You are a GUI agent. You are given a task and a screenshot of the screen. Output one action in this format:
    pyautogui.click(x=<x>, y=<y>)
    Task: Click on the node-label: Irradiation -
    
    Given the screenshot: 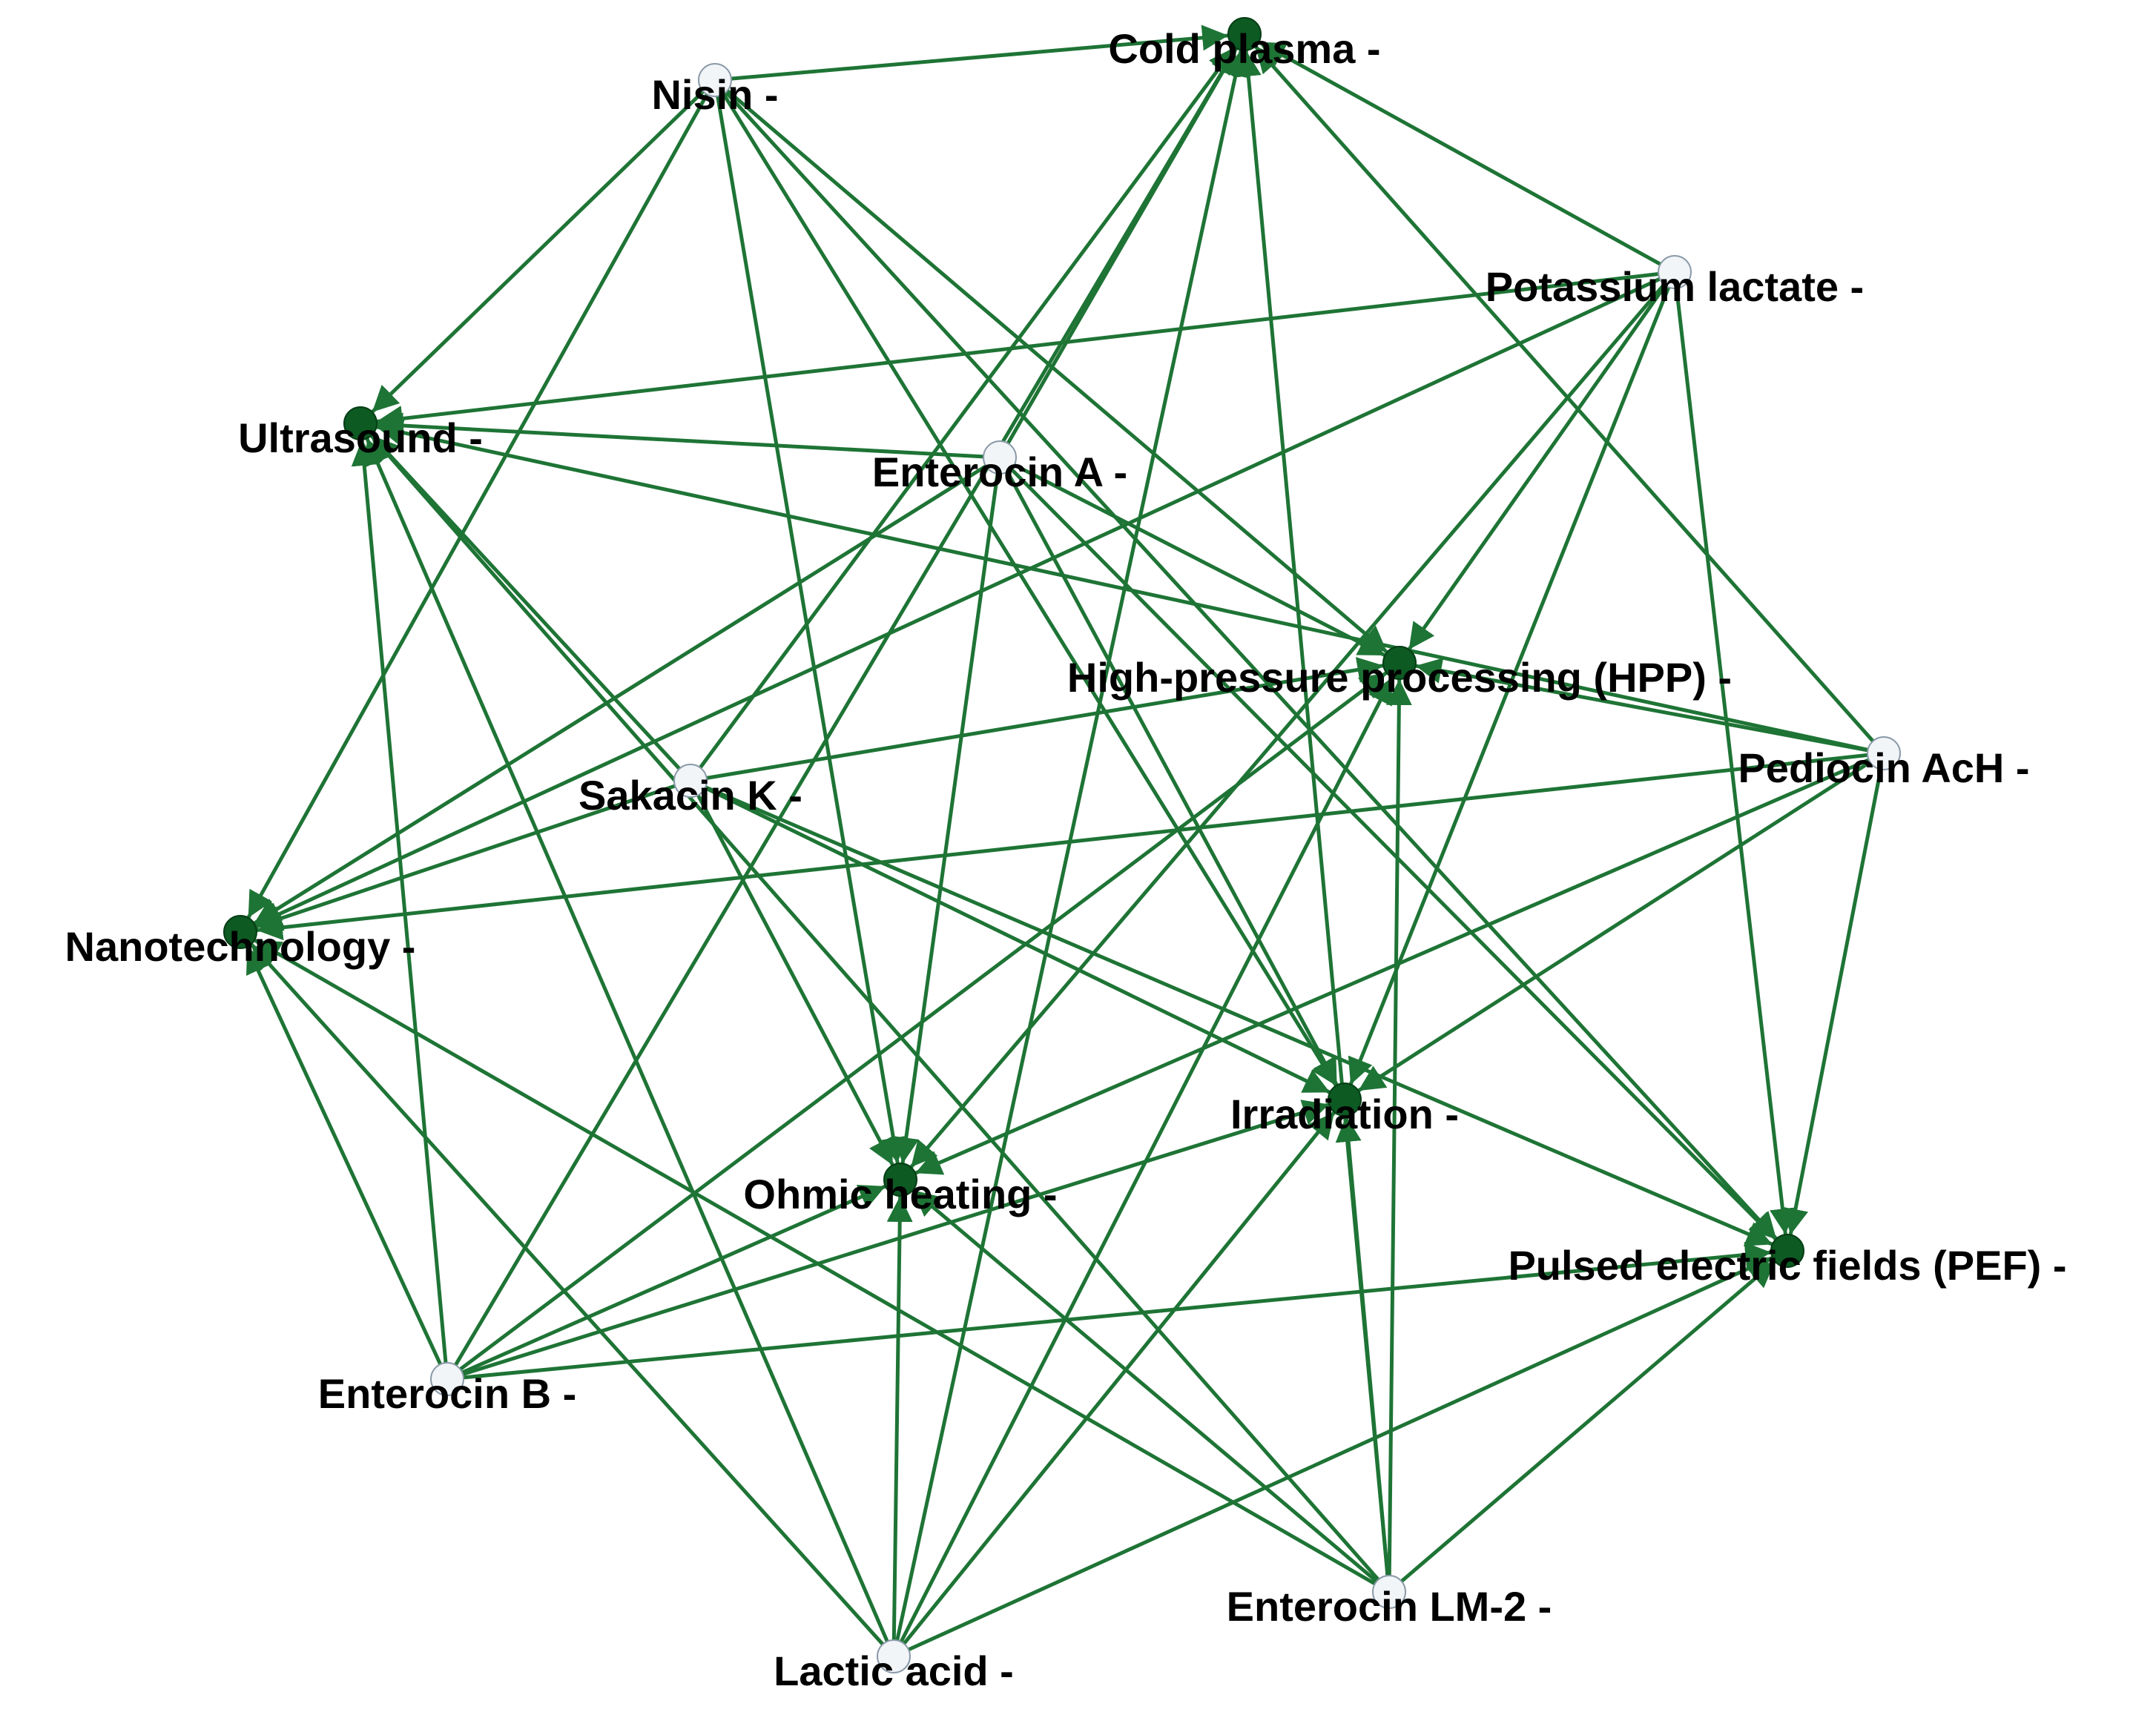 What is the action you would take?
    pyautogui.click(x=1344, y=1114)
    